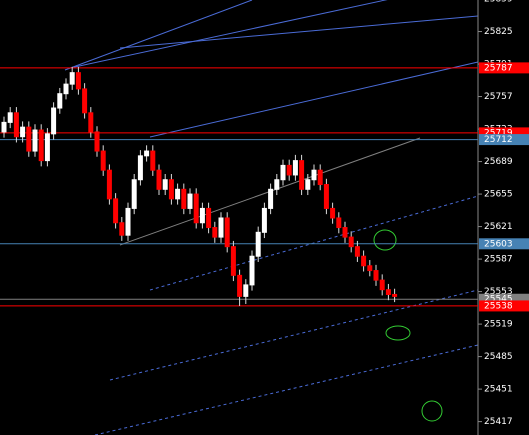 The image size is (529, 435). What do you see at coordinates (498, 68) in the screenshot?
I see `price-level-label: 25787` at bounding box center [498, 68].